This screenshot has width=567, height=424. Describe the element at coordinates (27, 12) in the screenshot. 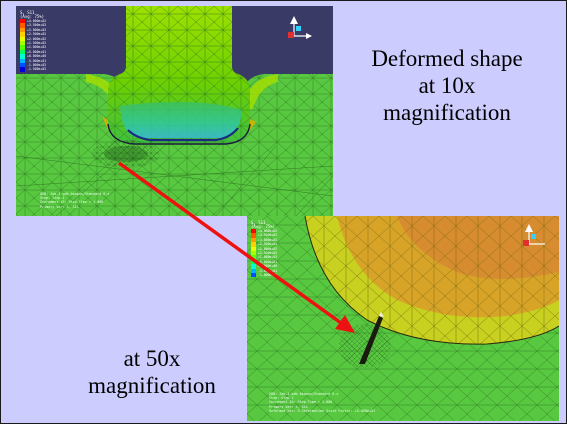

I see `legend-title: S, S11` at that location.